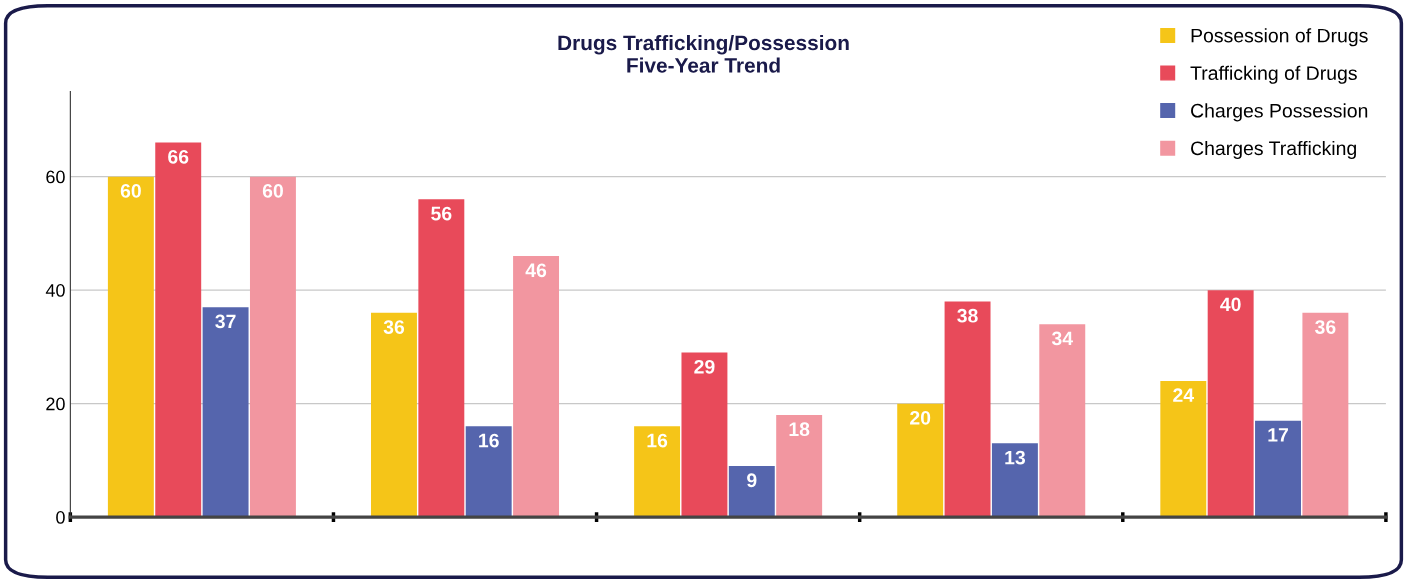 The height and width of the screenshot is (583, 1407). Describe the element at coordinates (703, 53) in the screenshot. I see `chart-title: Drugs Trafficking/Possession Five-Year Trend` at that location.